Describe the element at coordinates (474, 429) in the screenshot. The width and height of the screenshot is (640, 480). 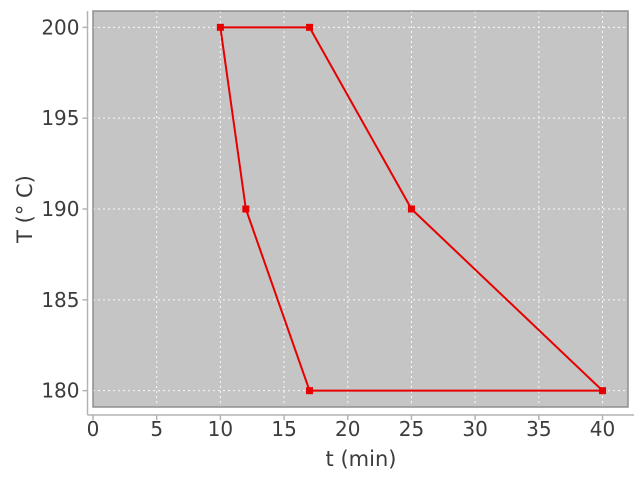
I see `x-tick-label: 30` at that location.